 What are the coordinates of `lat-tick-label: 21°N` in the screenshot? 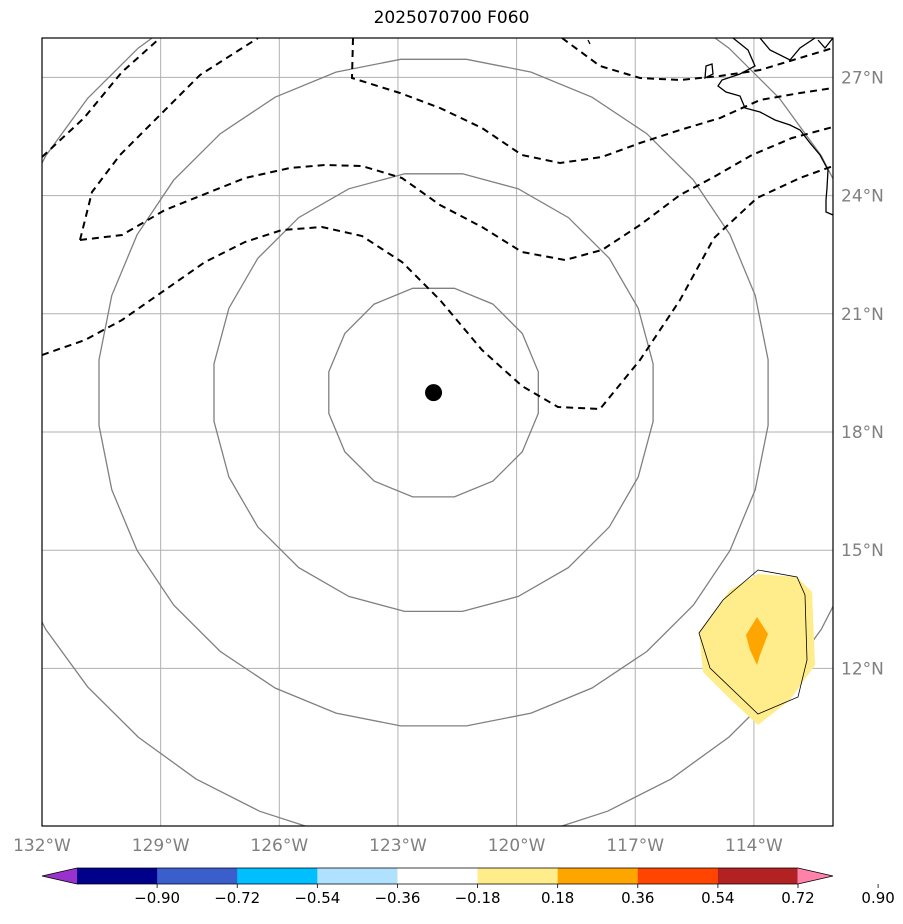 It's located at (862, 315).